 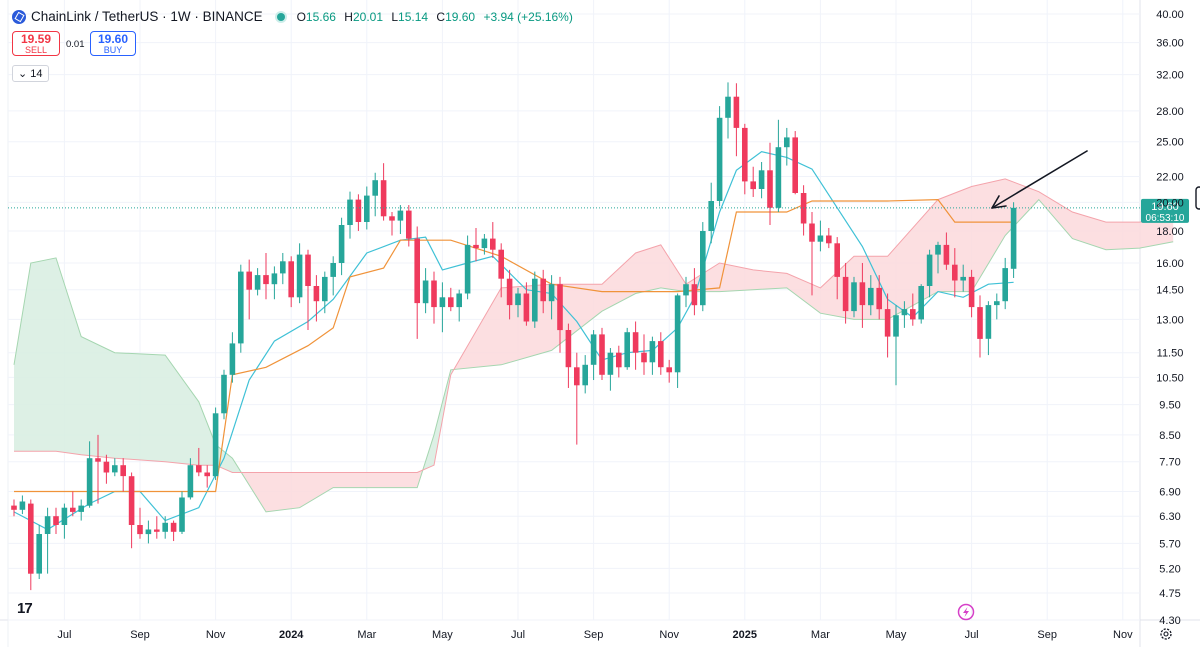 What do you see at coordinates (1166, 634) in the screenshot?
I see `gear-icon` at bounding box center [1166, 634].